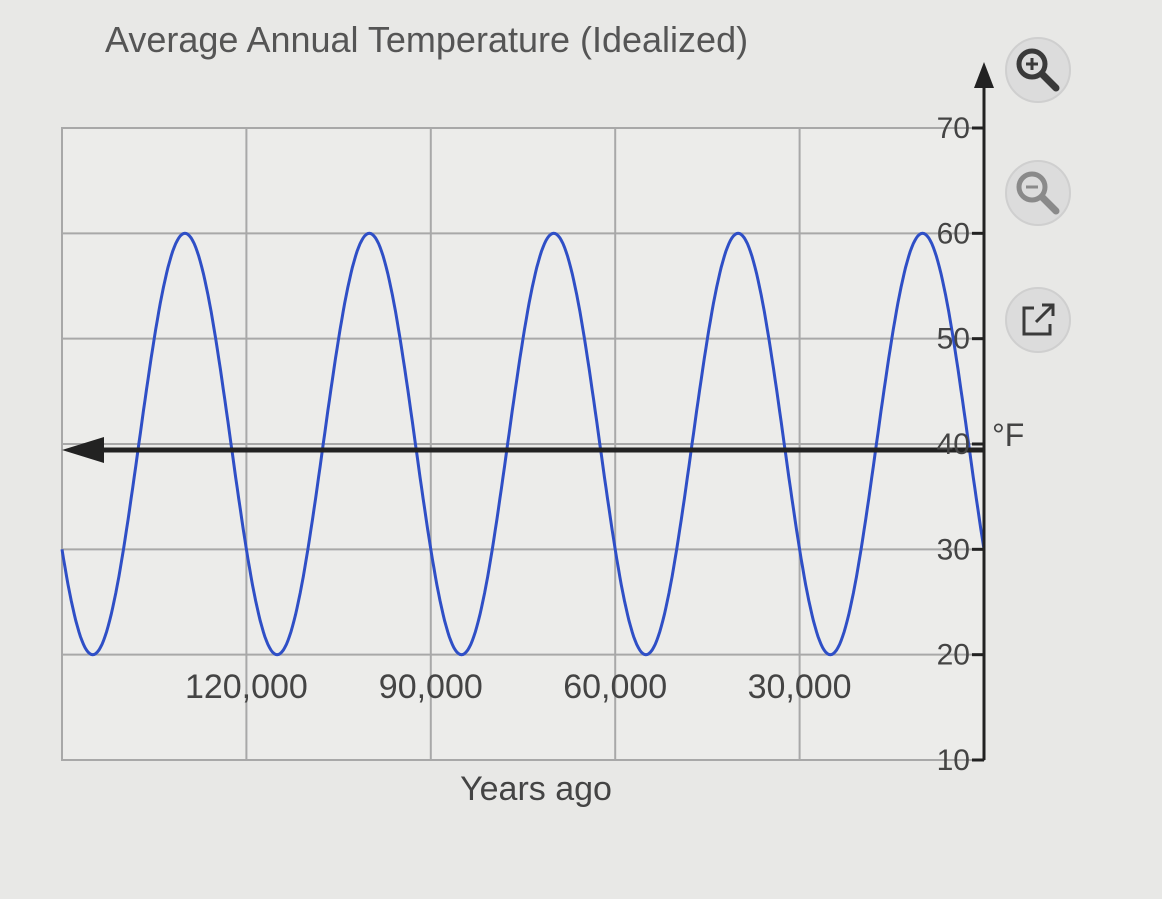 The height and width of the screenshot is (899, 1162). Describe the element at coordinates (953, 760) in the screenshot. I see `y-tick-label: 10` at that location.